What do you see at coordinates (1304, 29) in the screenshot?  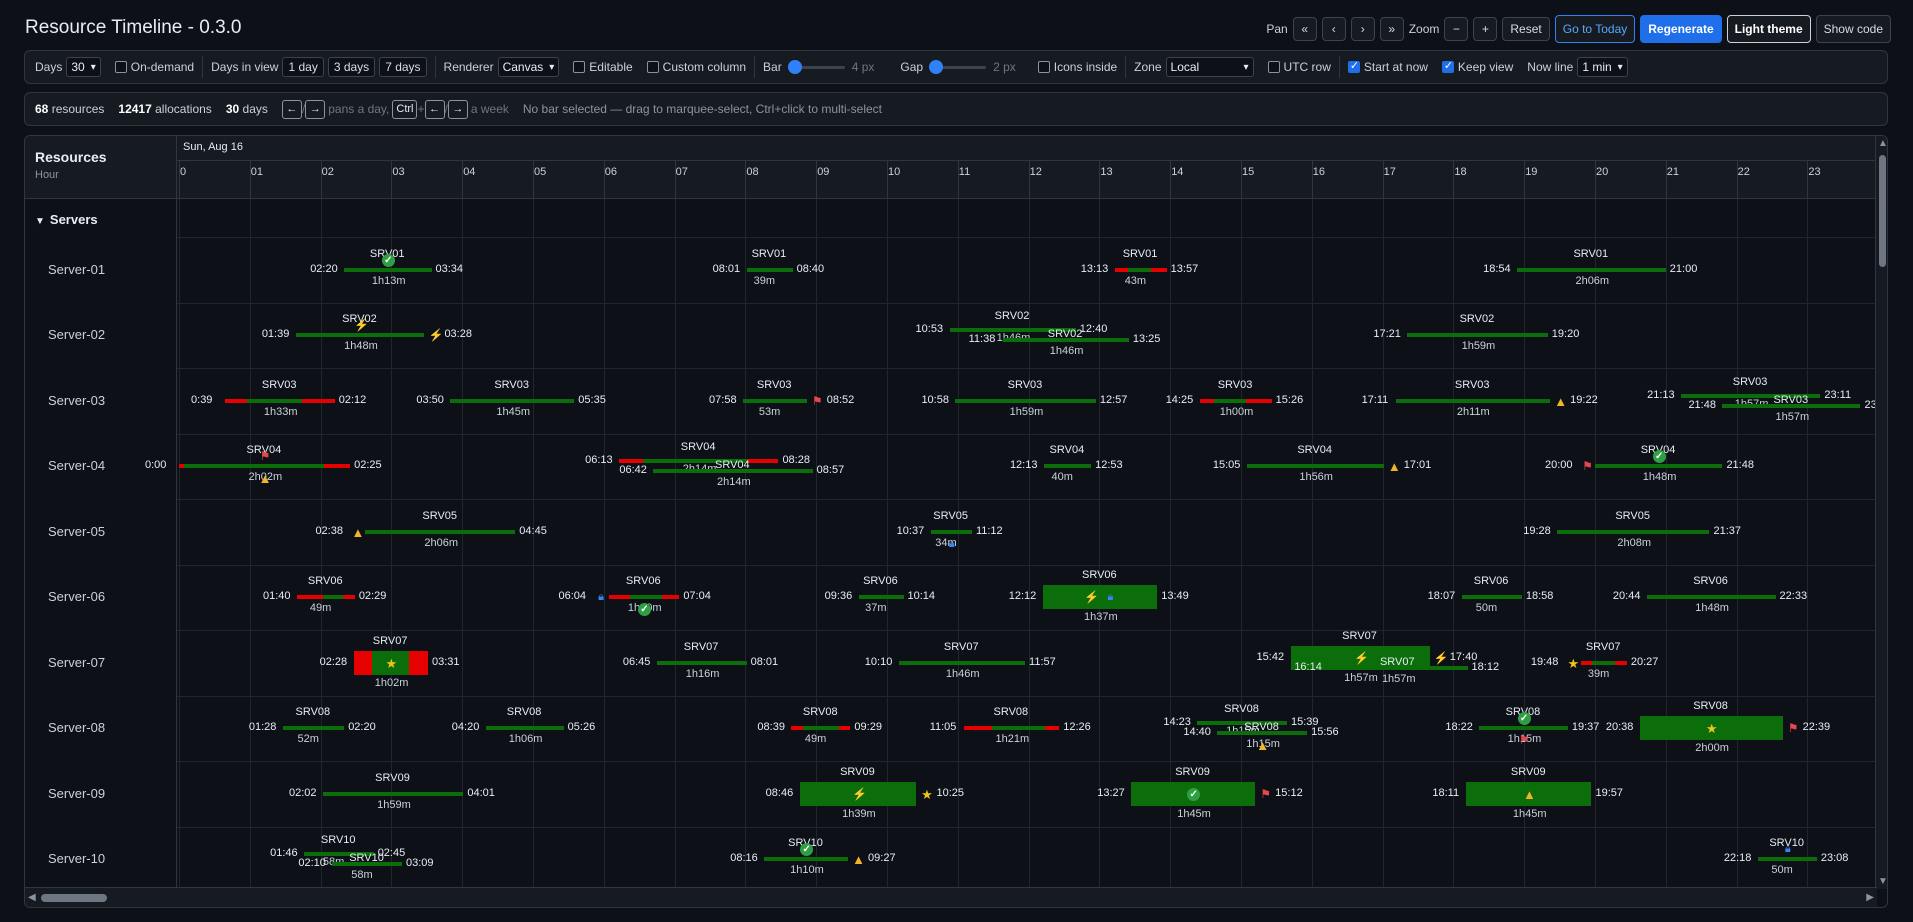 I see `pan-far-left-button: «` at bounding box center [1304, 29].